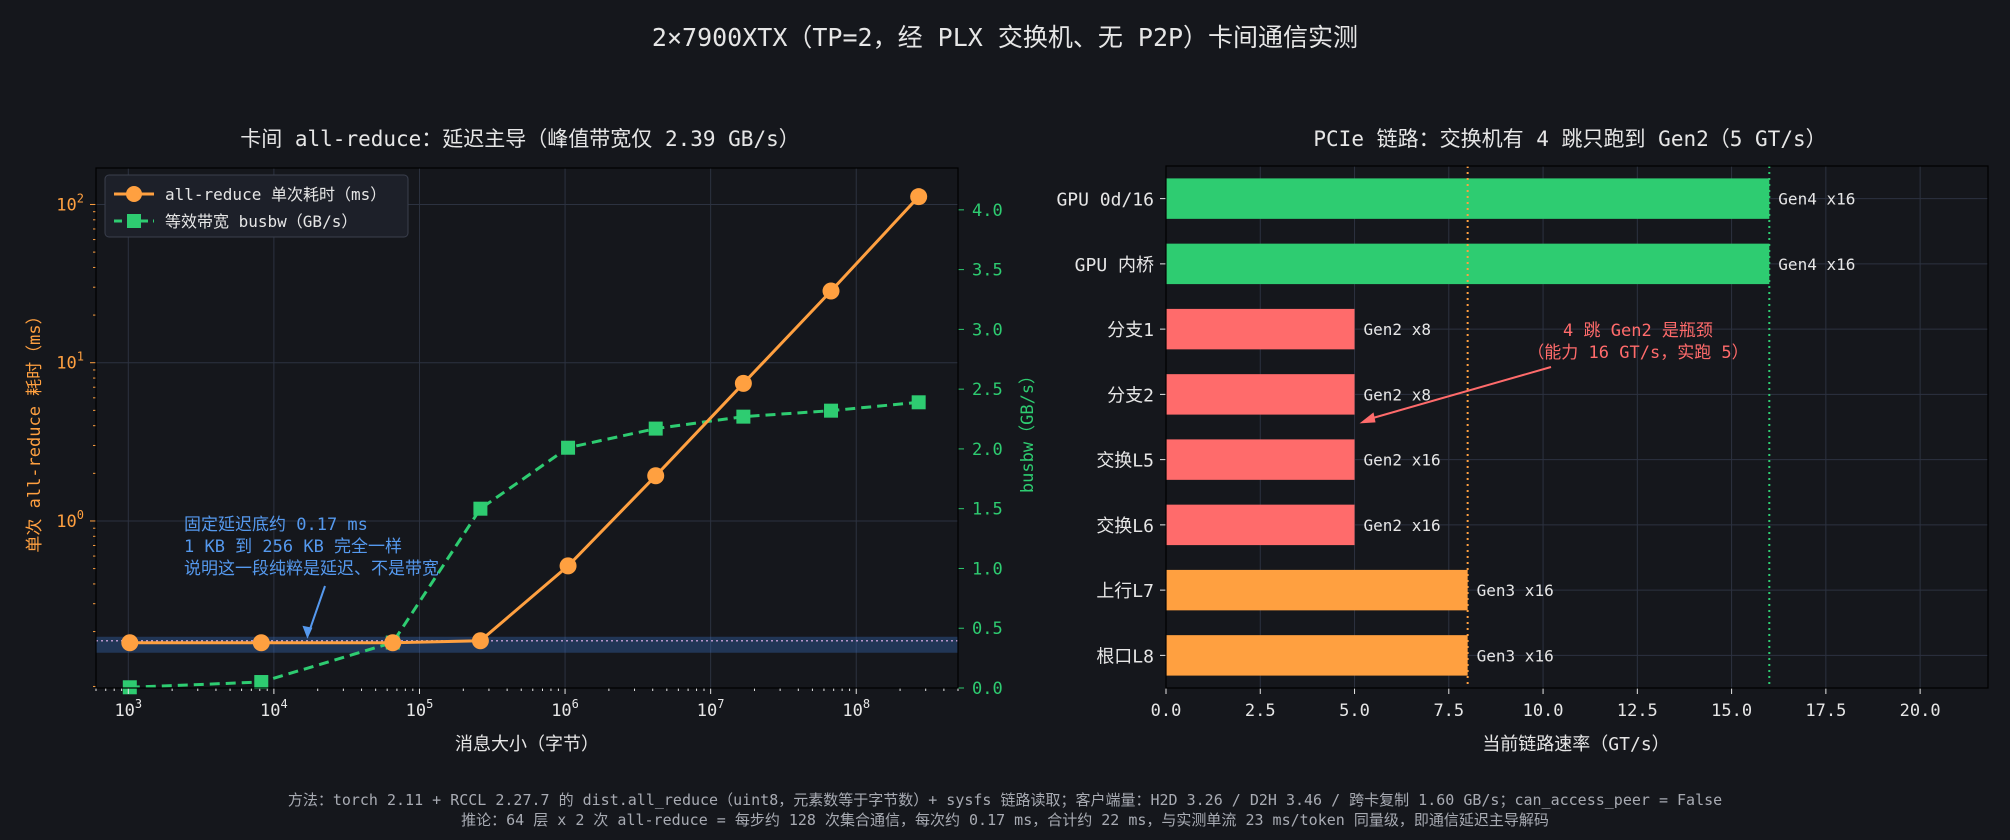 The height and width of the screenshot is (840, 2010). Describe the element at coordinates (35, 429) in the screenshot. I see `left-y-axis-label: 单次 all-reduce 耗时（ms）` at that location.